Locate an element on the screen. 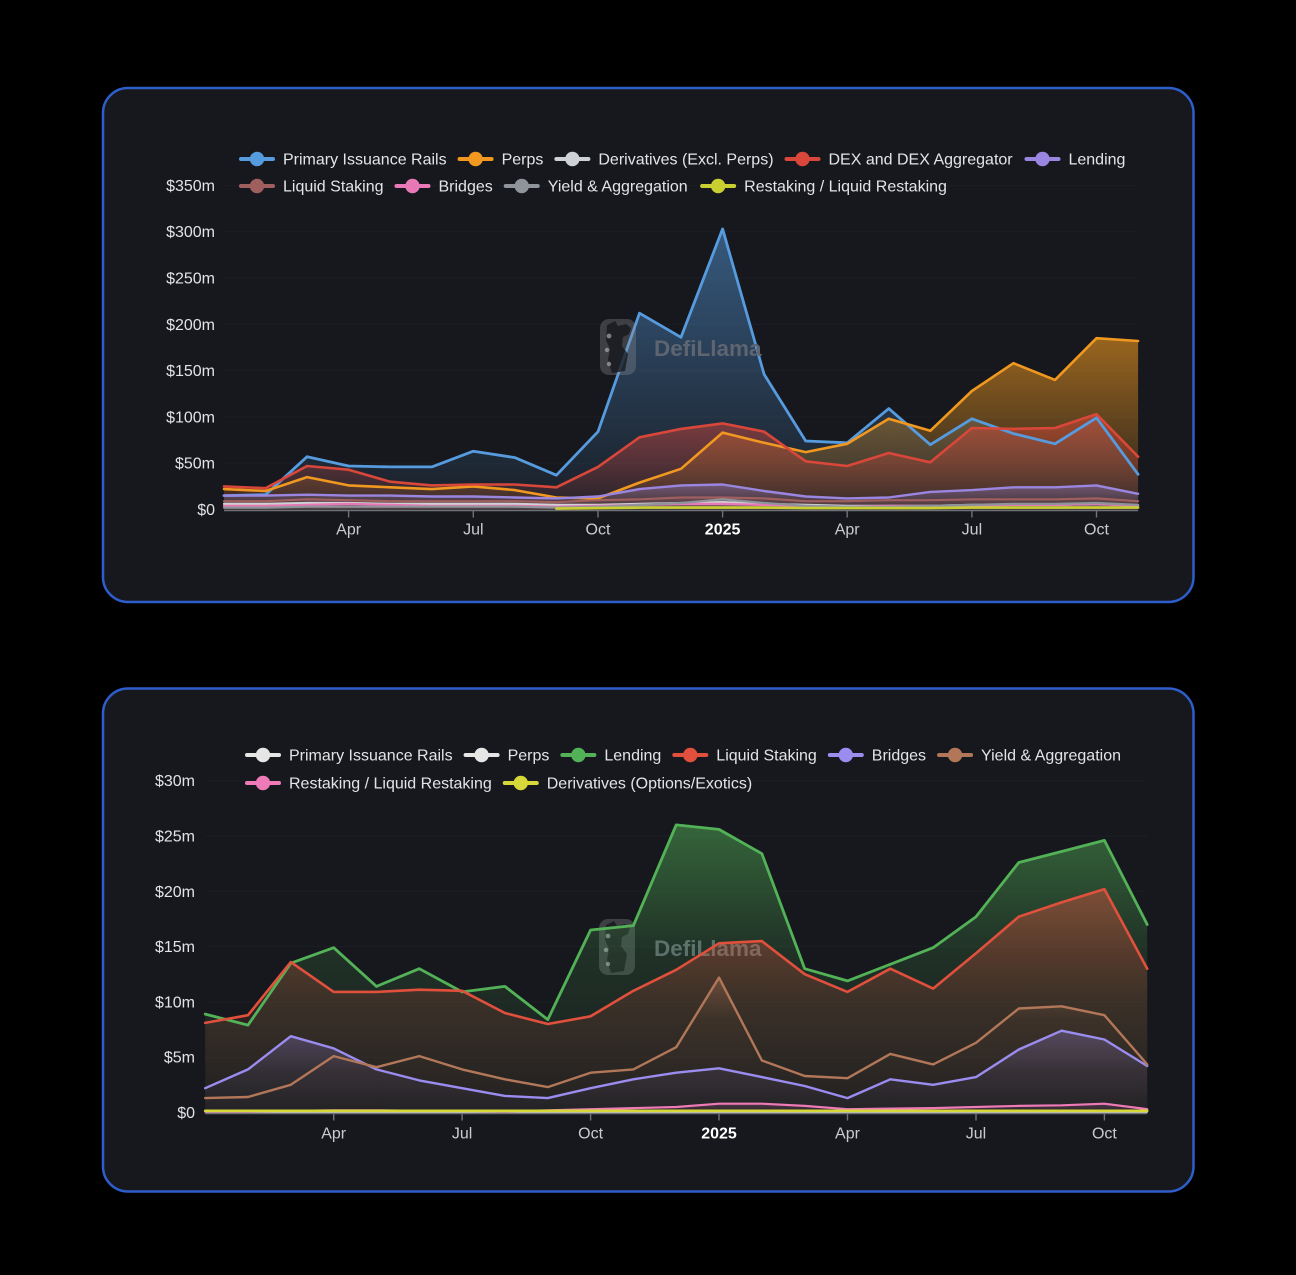 The image size is (1296, 1275). svg-text: $50m is located at coordinates (195, 464).